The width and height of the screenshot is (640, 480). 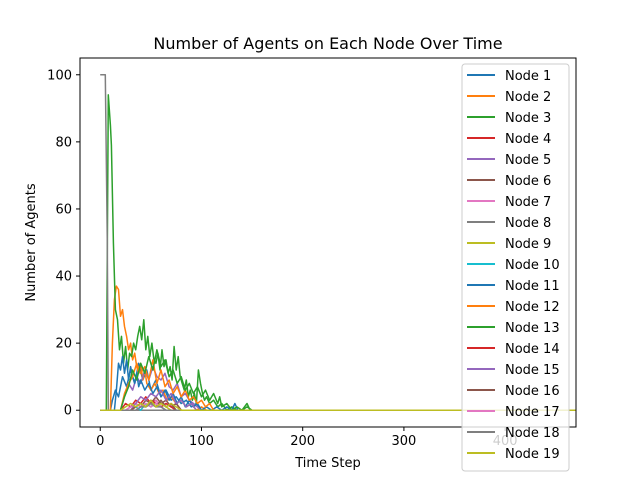 I want to click on legend-entry-label: Node 17, so click(x=532, y=412).